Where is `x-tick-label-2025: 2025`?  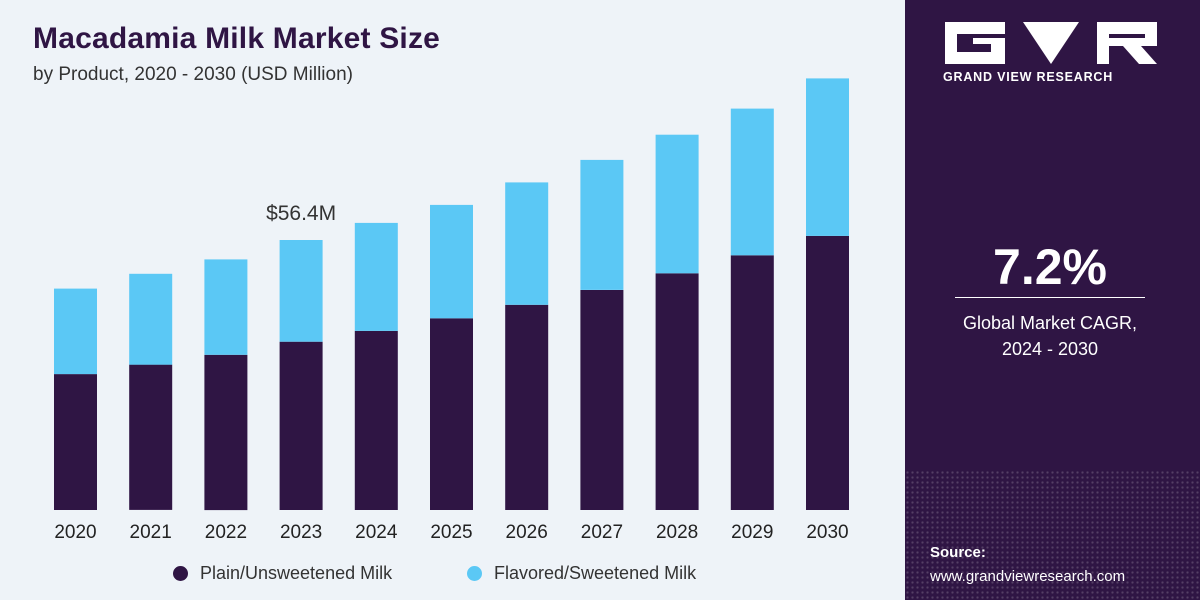
x-tick-label-2025: 2025 is located at coordinates (451, 532).